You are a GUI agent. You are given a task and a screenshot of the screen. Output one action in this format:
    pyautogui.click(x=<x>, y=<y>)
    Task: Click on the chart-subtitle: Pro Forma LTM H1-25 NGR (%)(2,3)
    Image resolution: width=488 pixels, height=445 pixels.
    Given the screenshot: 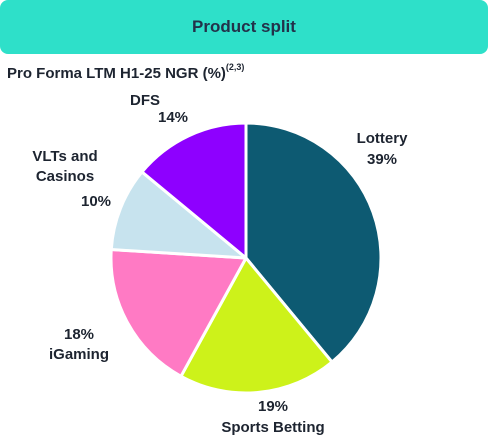 What is the action you would take?
    pyautogui.click(x=126, y=72)
    